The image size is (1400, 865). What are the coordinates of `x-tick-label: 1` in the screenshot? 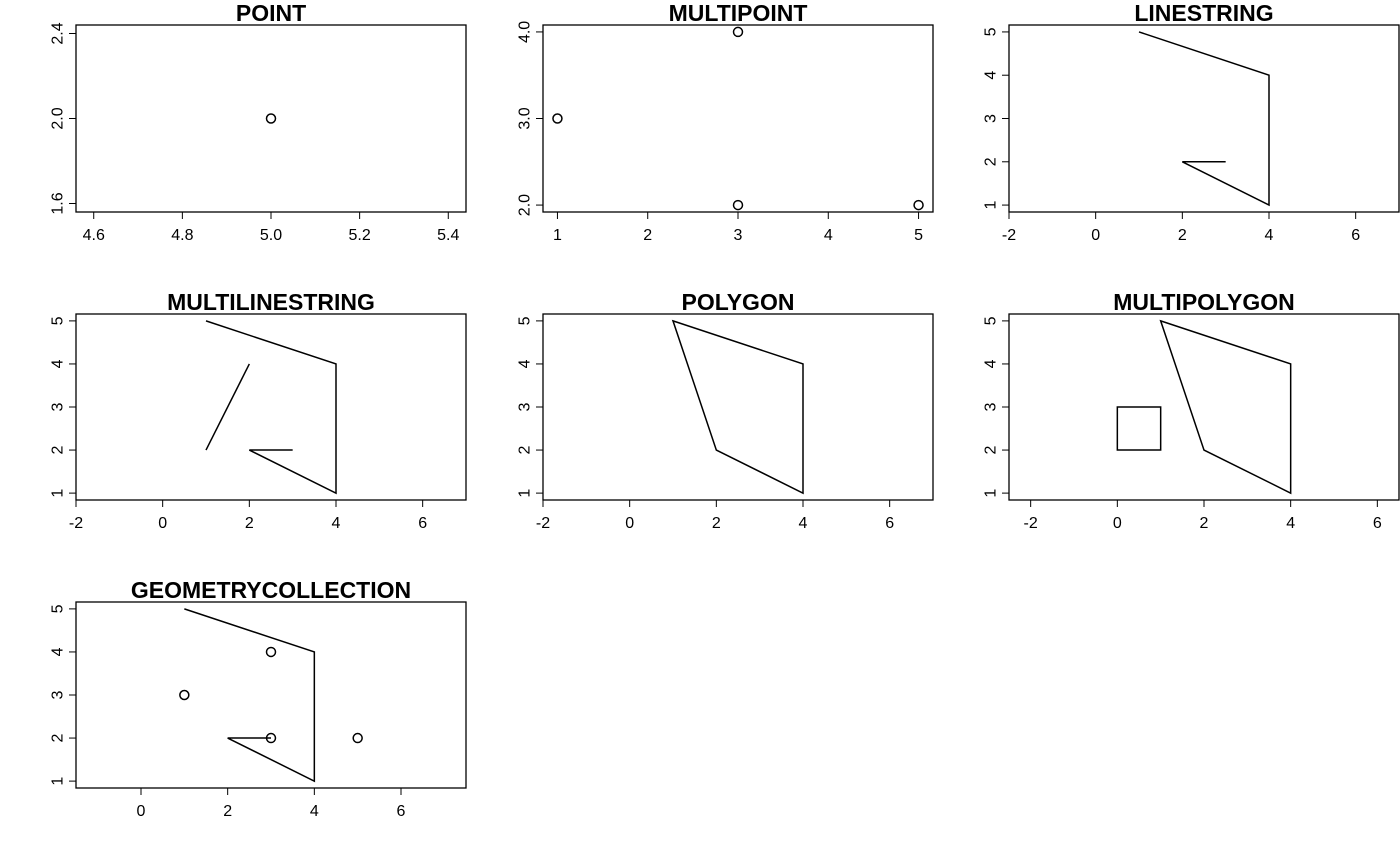 It's located at (557, 235).